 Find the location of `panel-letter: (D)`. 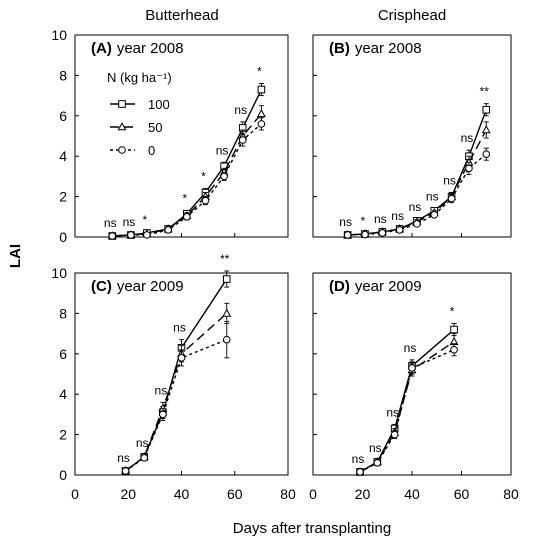

panel-letter: (D) is located at coordinates (339, 286).